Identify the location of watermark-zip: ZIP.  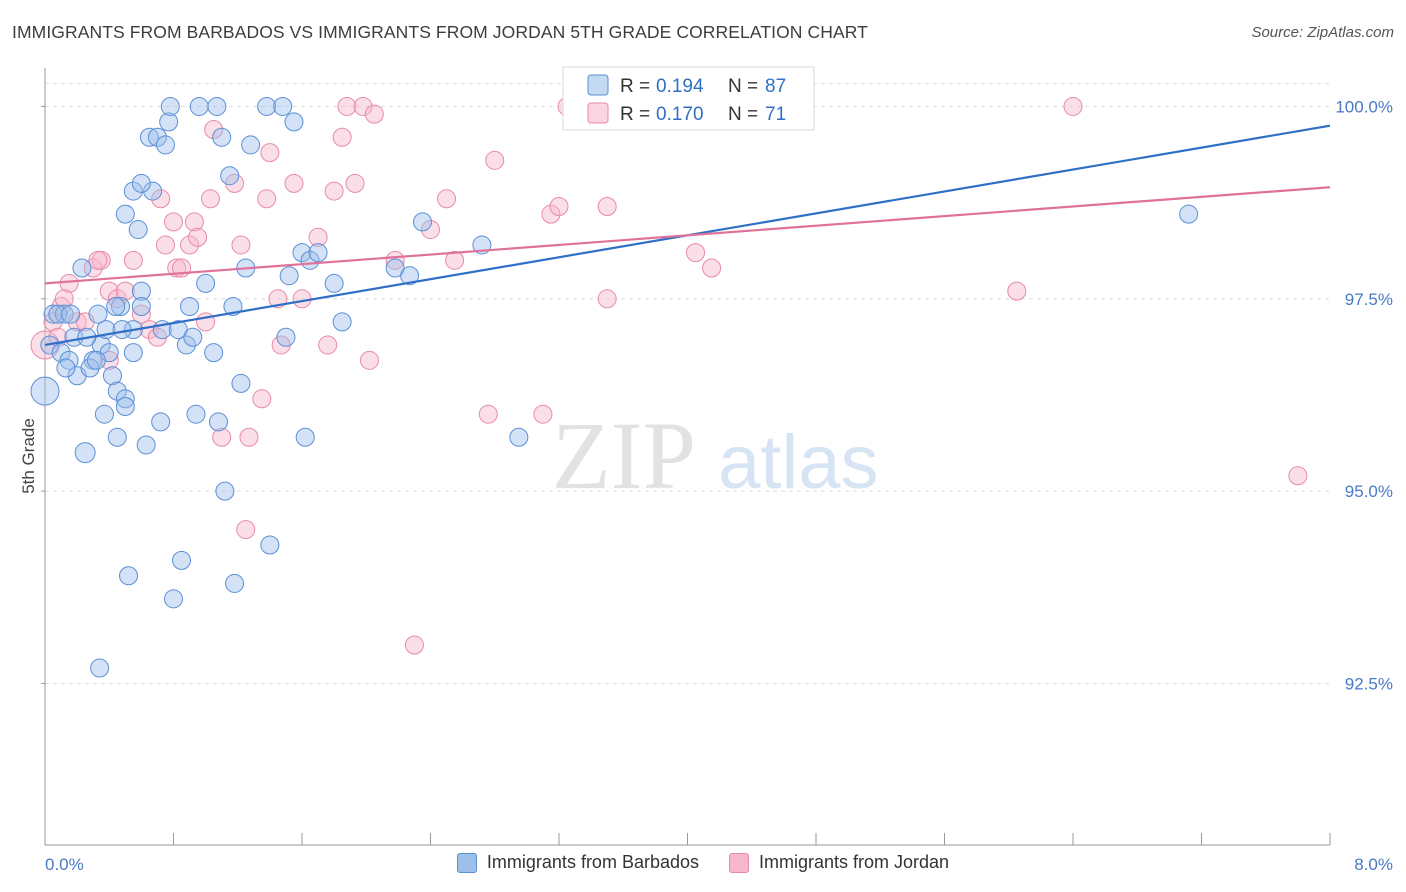
(624, 455).